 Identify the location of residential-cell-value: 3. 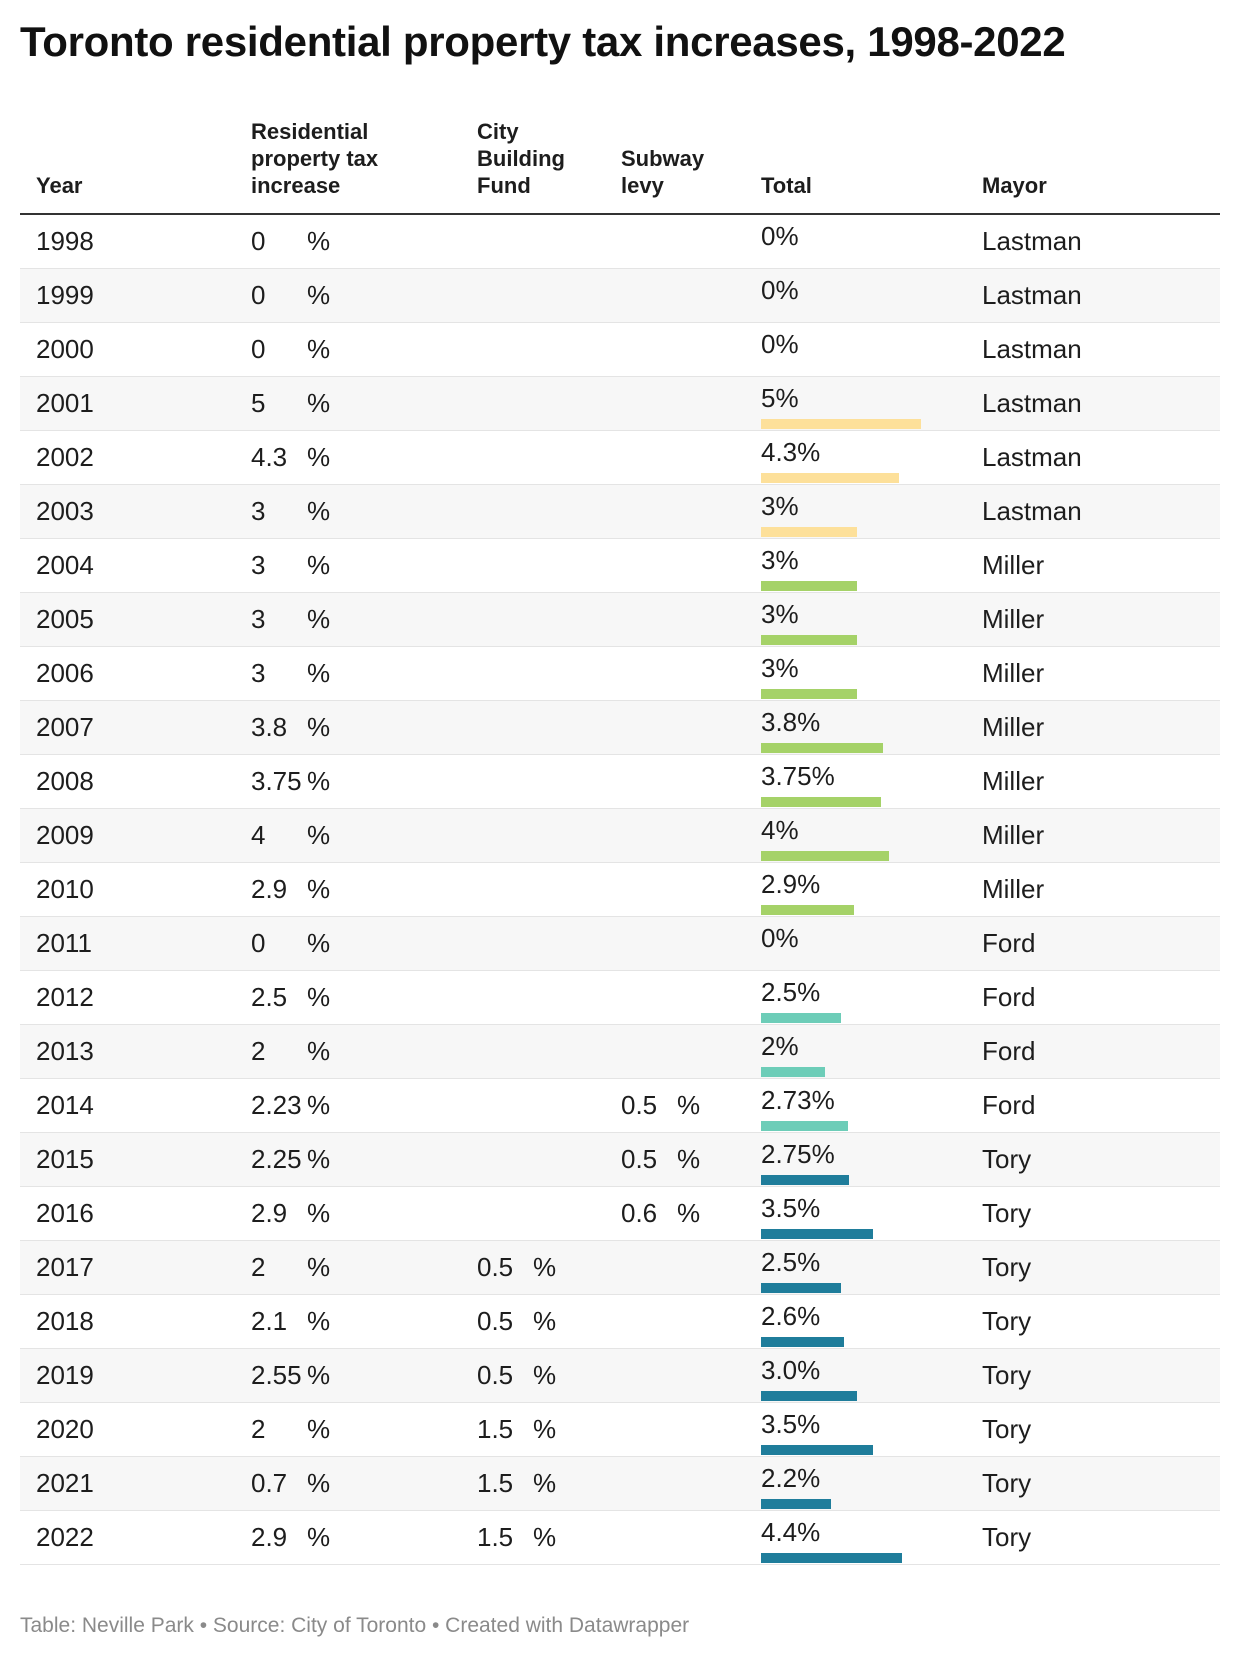
(258, 619).